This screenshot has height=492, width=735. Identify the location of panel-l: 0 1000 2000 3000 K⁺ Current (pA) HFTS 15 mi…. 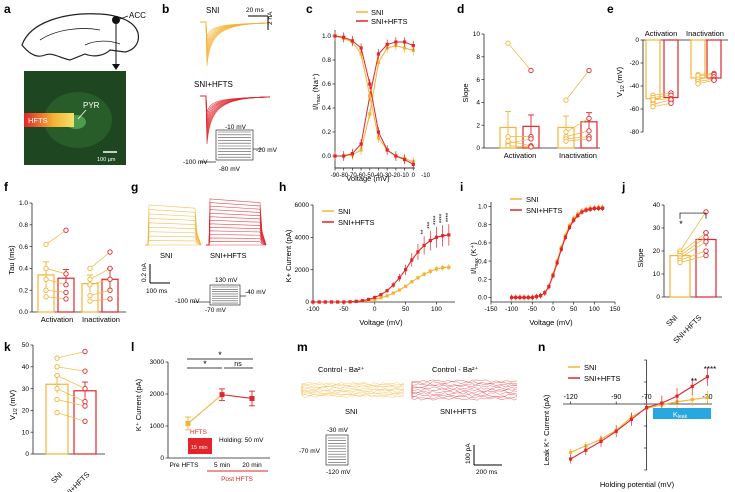
(202, 416).